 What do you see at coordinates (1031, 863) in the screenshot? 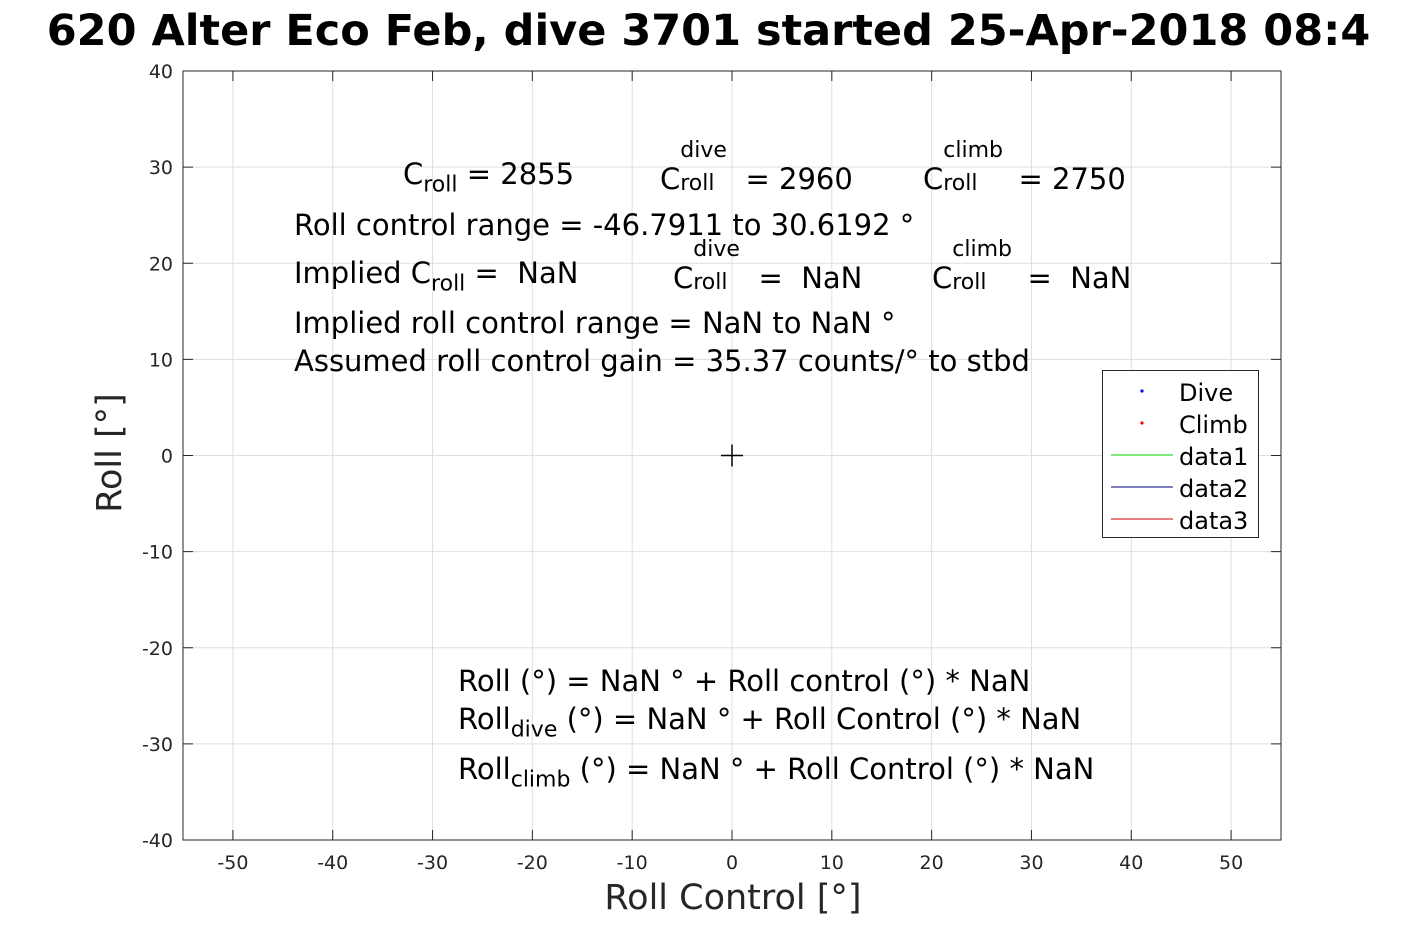
I see `x-tick-label: 30` at bounding box center [1031, 863].